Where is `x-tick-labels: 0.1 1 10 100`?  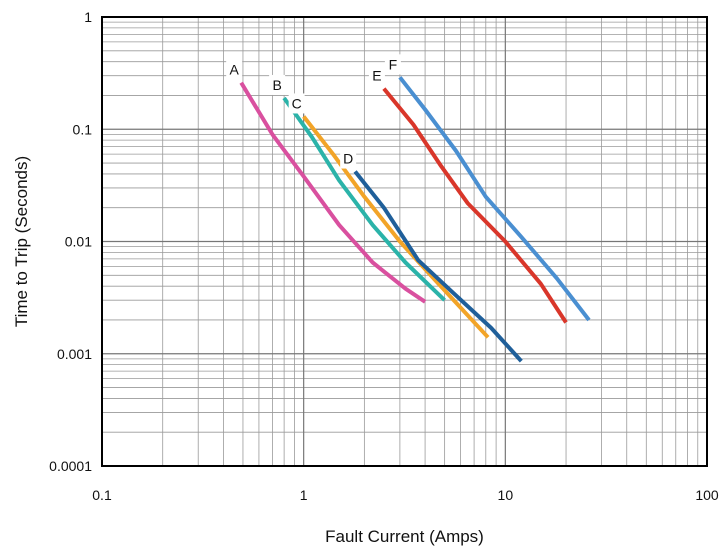
x-tick-labels: 0.1 1 10 100 is located at coordinates (405, 495).